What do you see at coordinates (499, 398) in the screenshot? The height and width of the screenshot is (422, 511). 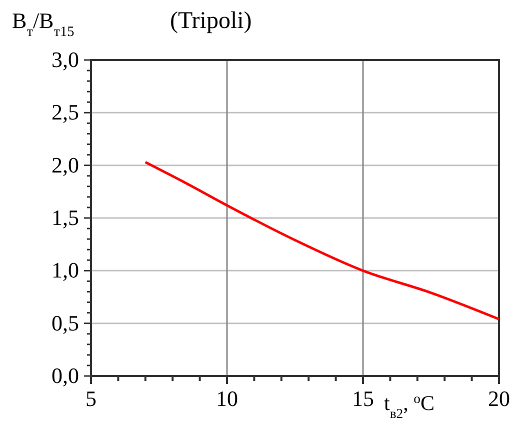 I see `x-tick-label: 20` at bounding box center [499, 398].